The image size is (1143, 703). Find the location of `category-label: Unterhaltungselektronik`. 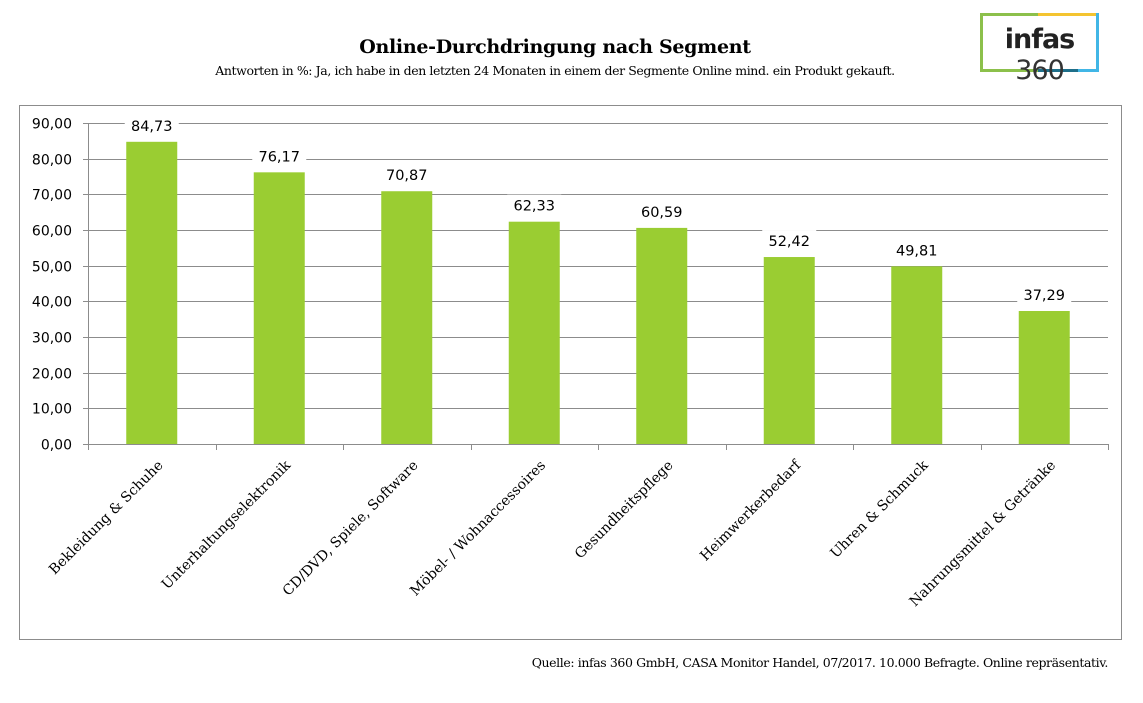

category-label: Unterhaltungselektronik is located at coordinates (227, 525).